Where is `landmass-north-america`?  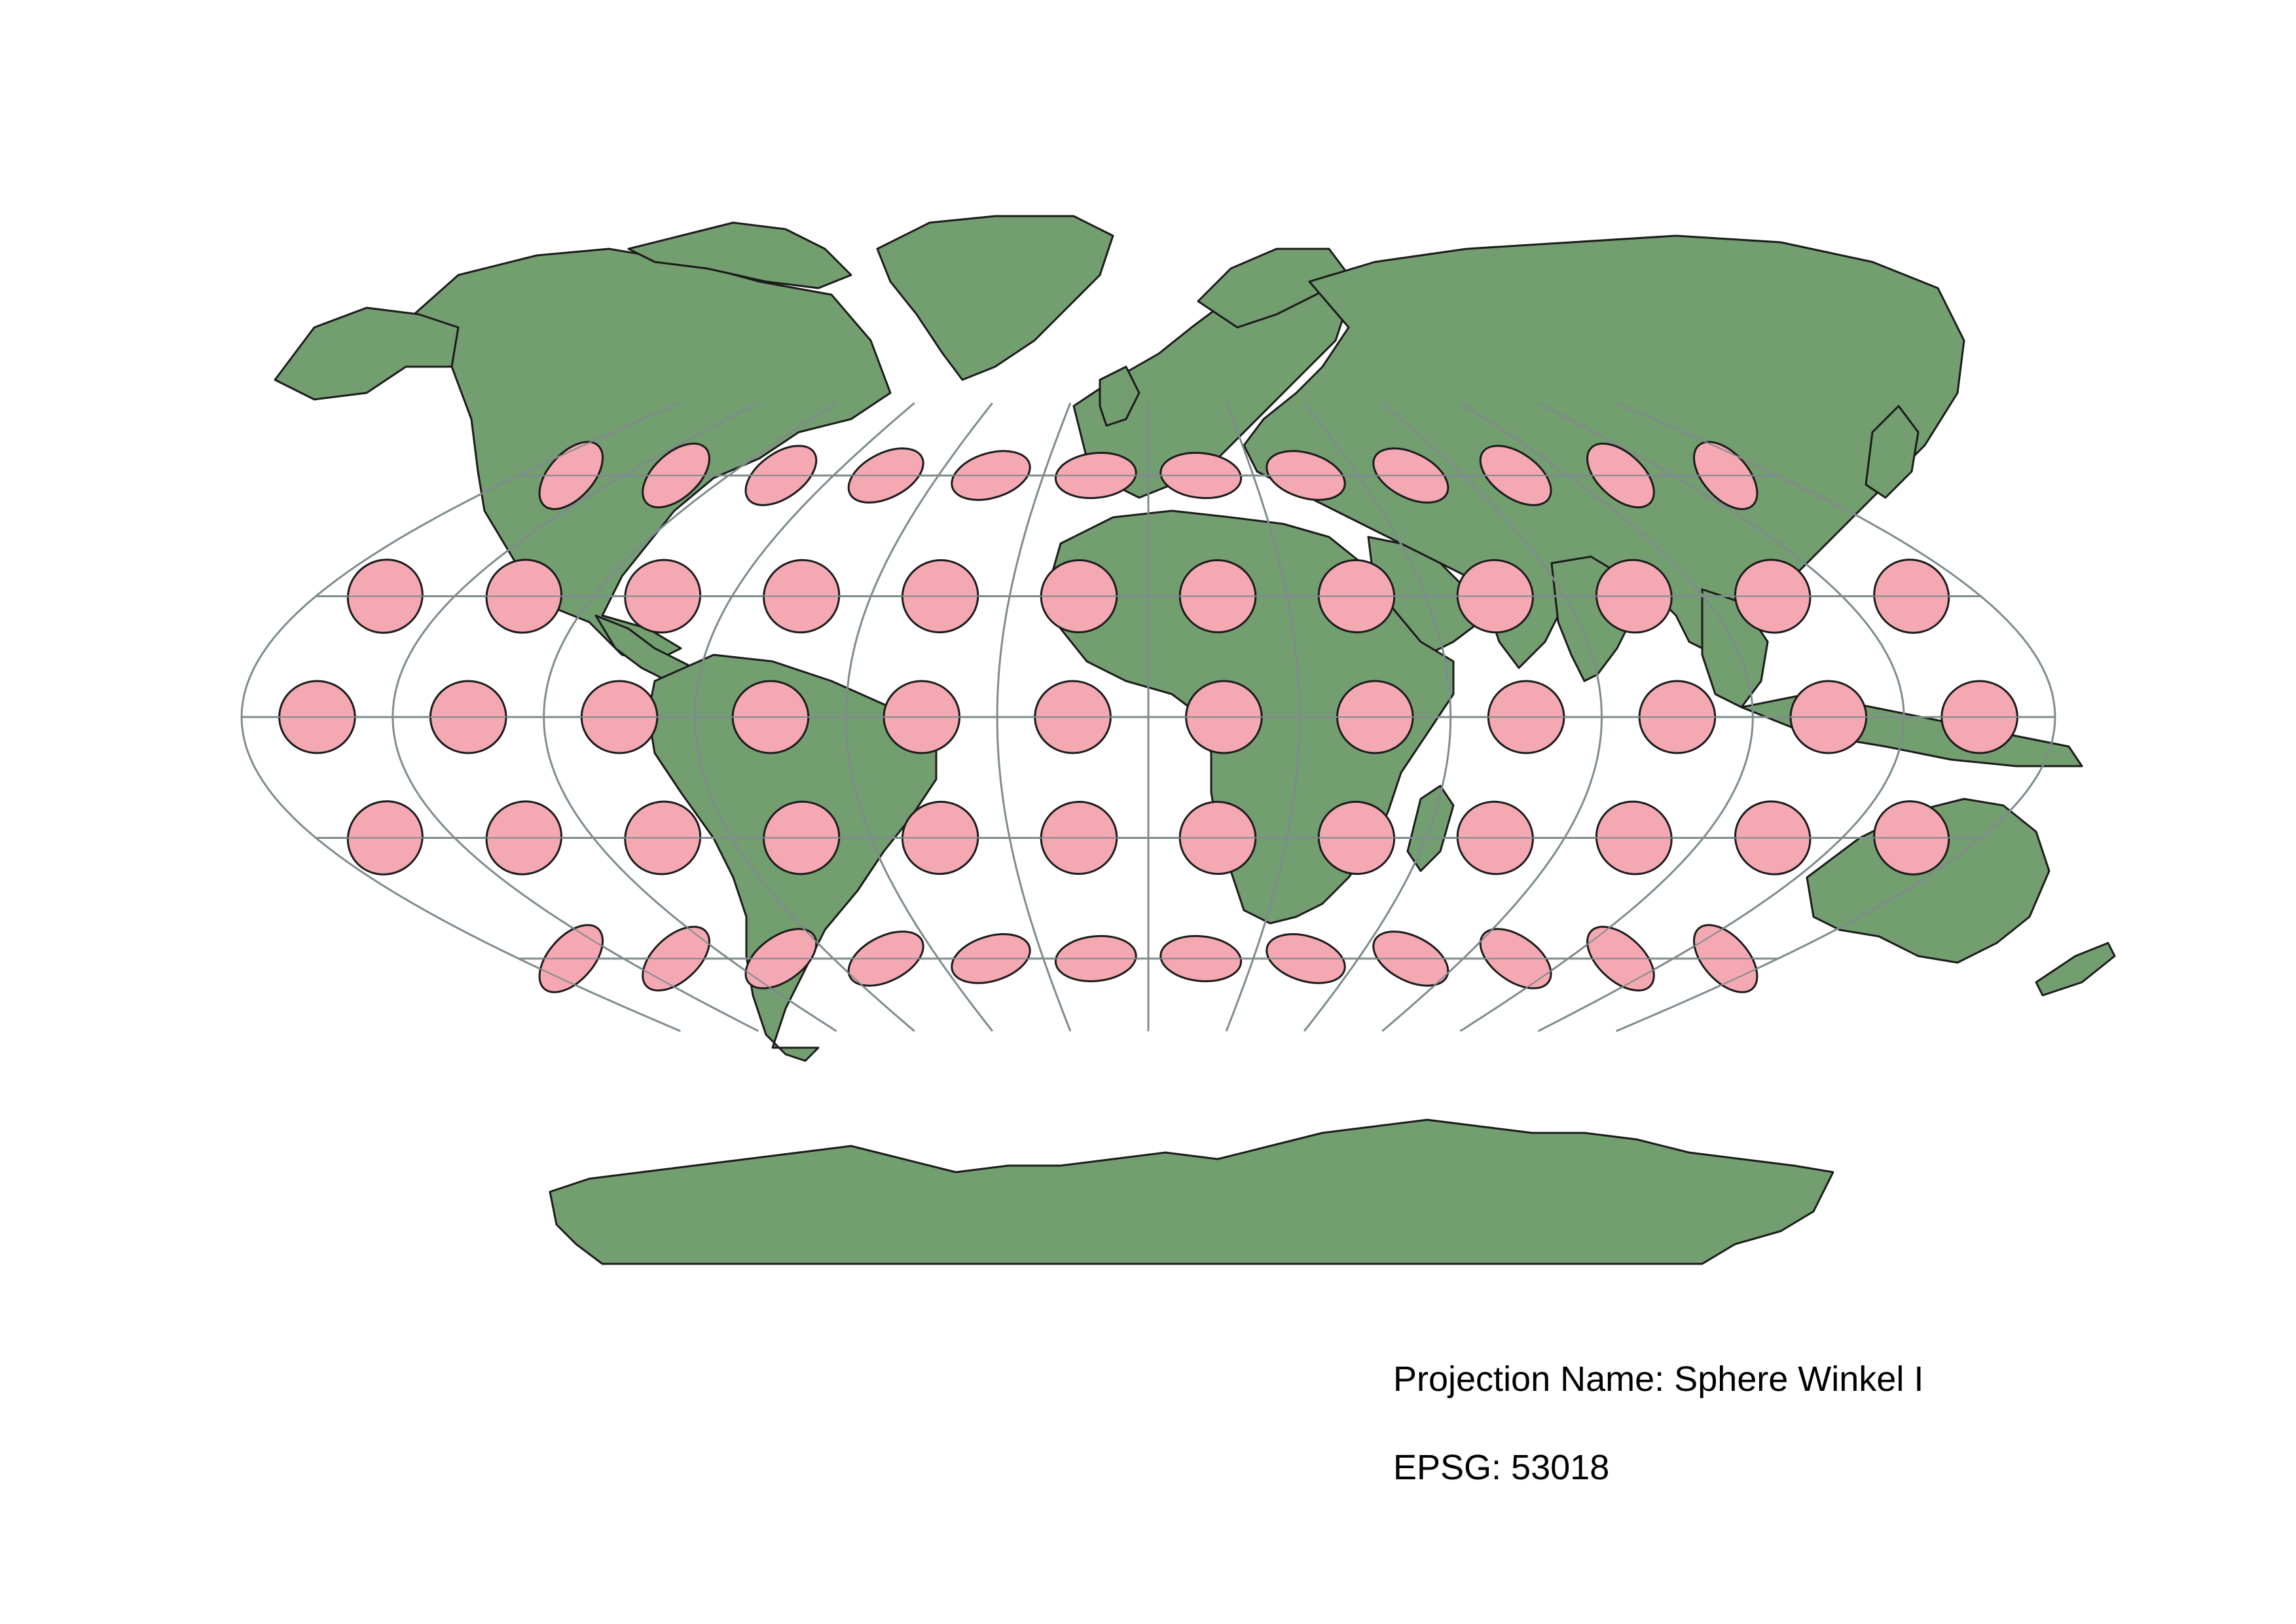
landmass-north-america is located at coordinates (645, 455).